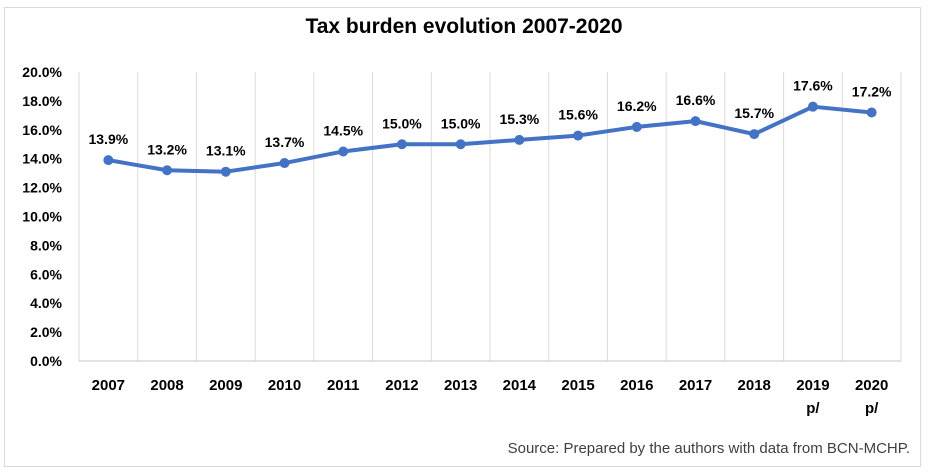 The width and height of the screenshot is (928, 476). Describe the element at coordinates (754, 134) in the screenshot. I see `data-point-2018` at that location.